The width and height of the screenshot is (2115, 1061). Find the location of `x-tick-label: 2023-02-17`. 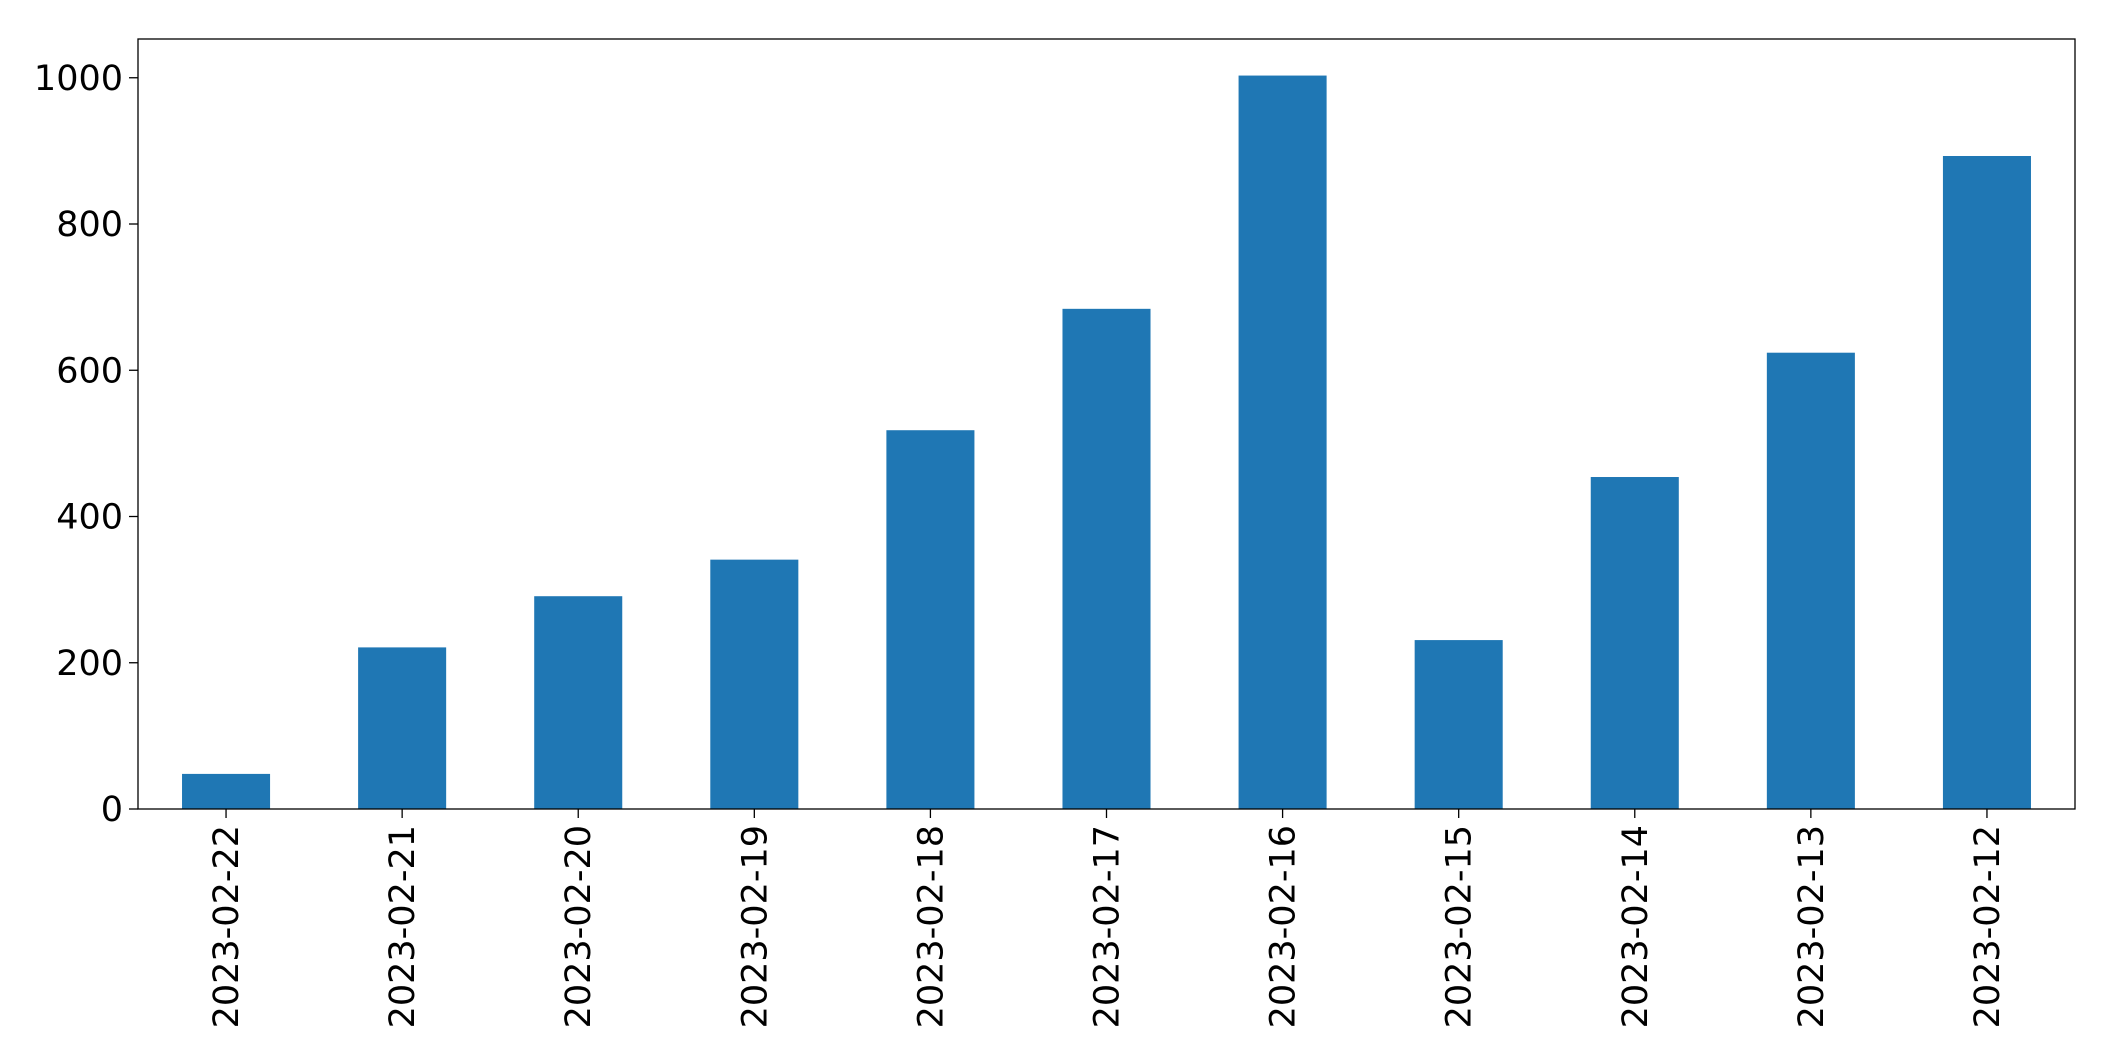

x-tick-label: 2023-02-17 is located at coordinates (1108, 926).